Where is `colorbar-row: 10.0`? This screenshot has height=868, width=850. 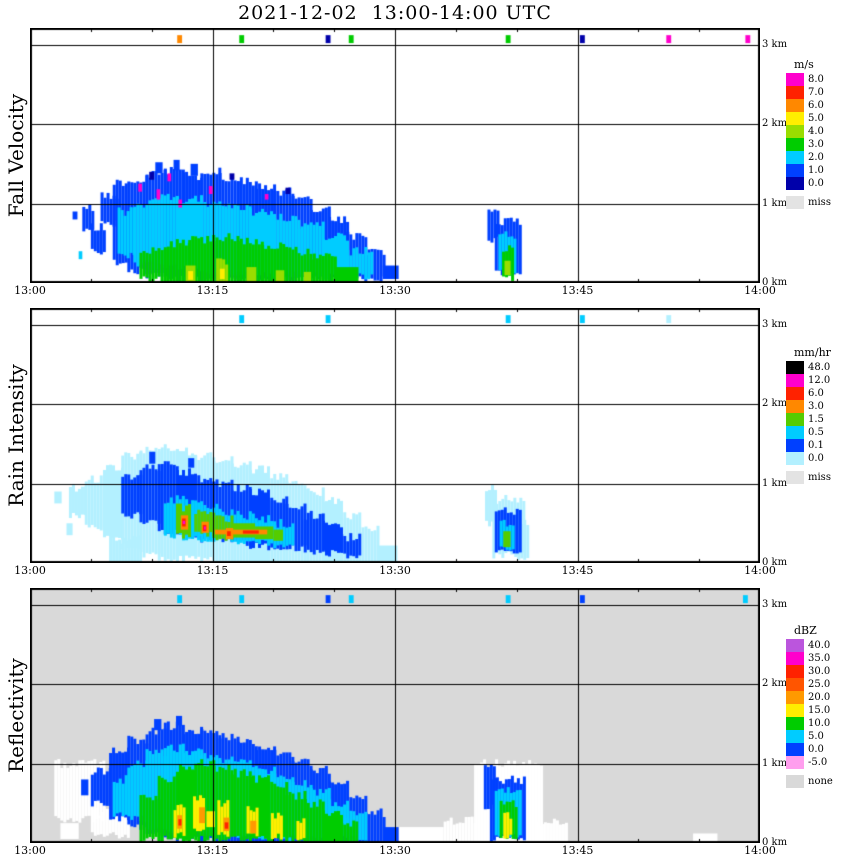 colorbar-row: 10.0 is located at coordinates (817, 723).